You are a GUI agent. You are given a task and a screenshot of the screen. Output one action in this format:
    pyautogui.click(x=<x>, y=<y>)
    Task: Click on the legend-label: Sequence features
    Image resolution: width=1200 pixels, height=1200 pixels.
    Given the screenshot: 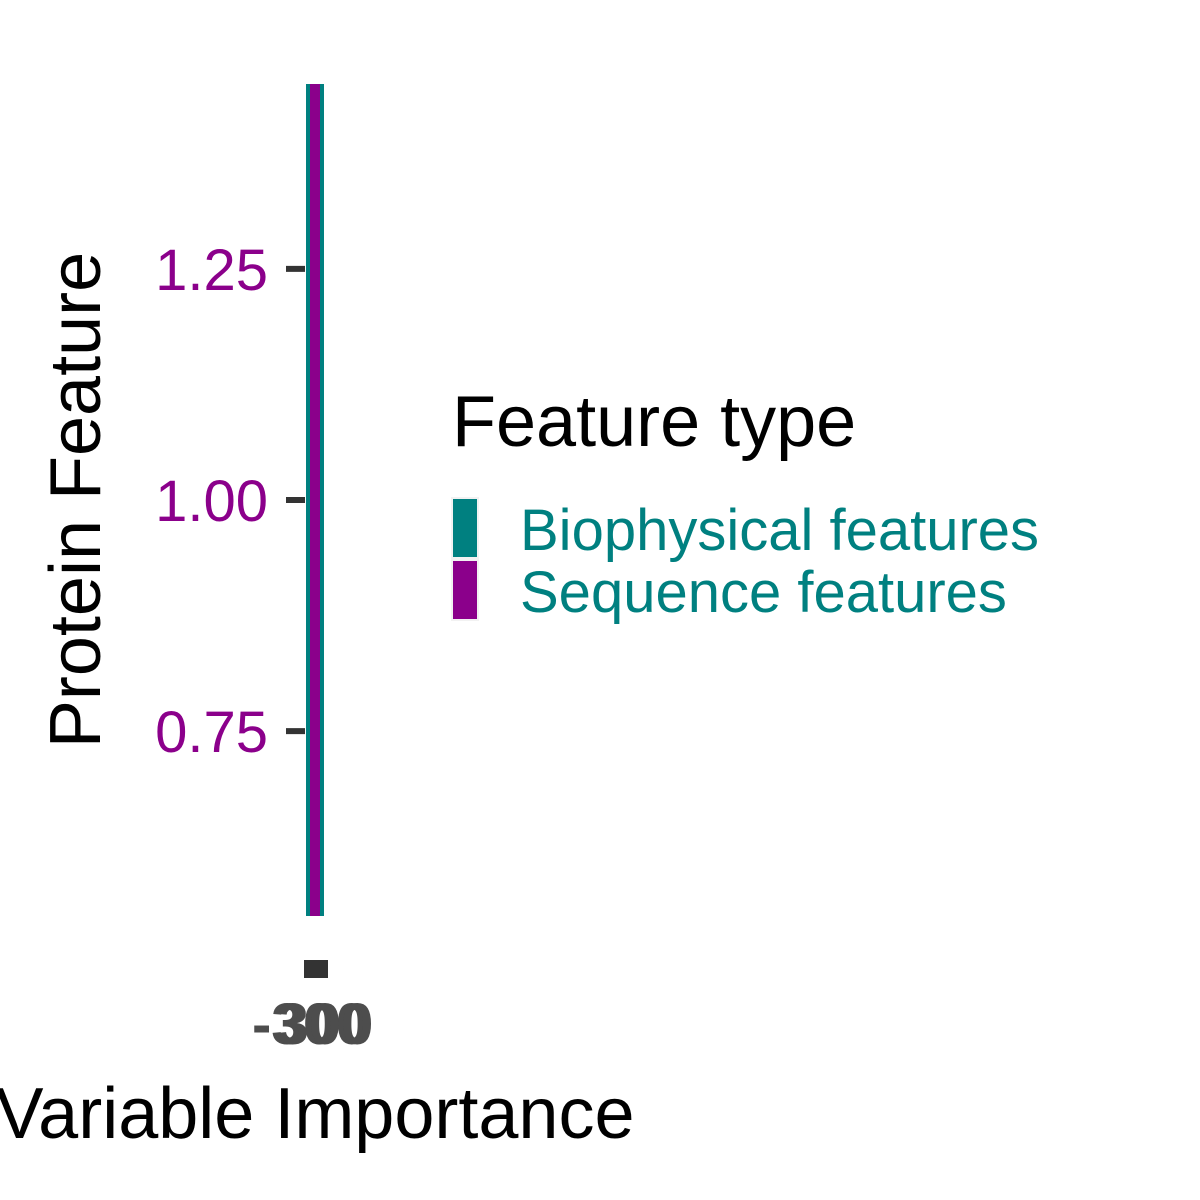 What is the action you would take?
    pyautogui.click(x=763, y=592)
    